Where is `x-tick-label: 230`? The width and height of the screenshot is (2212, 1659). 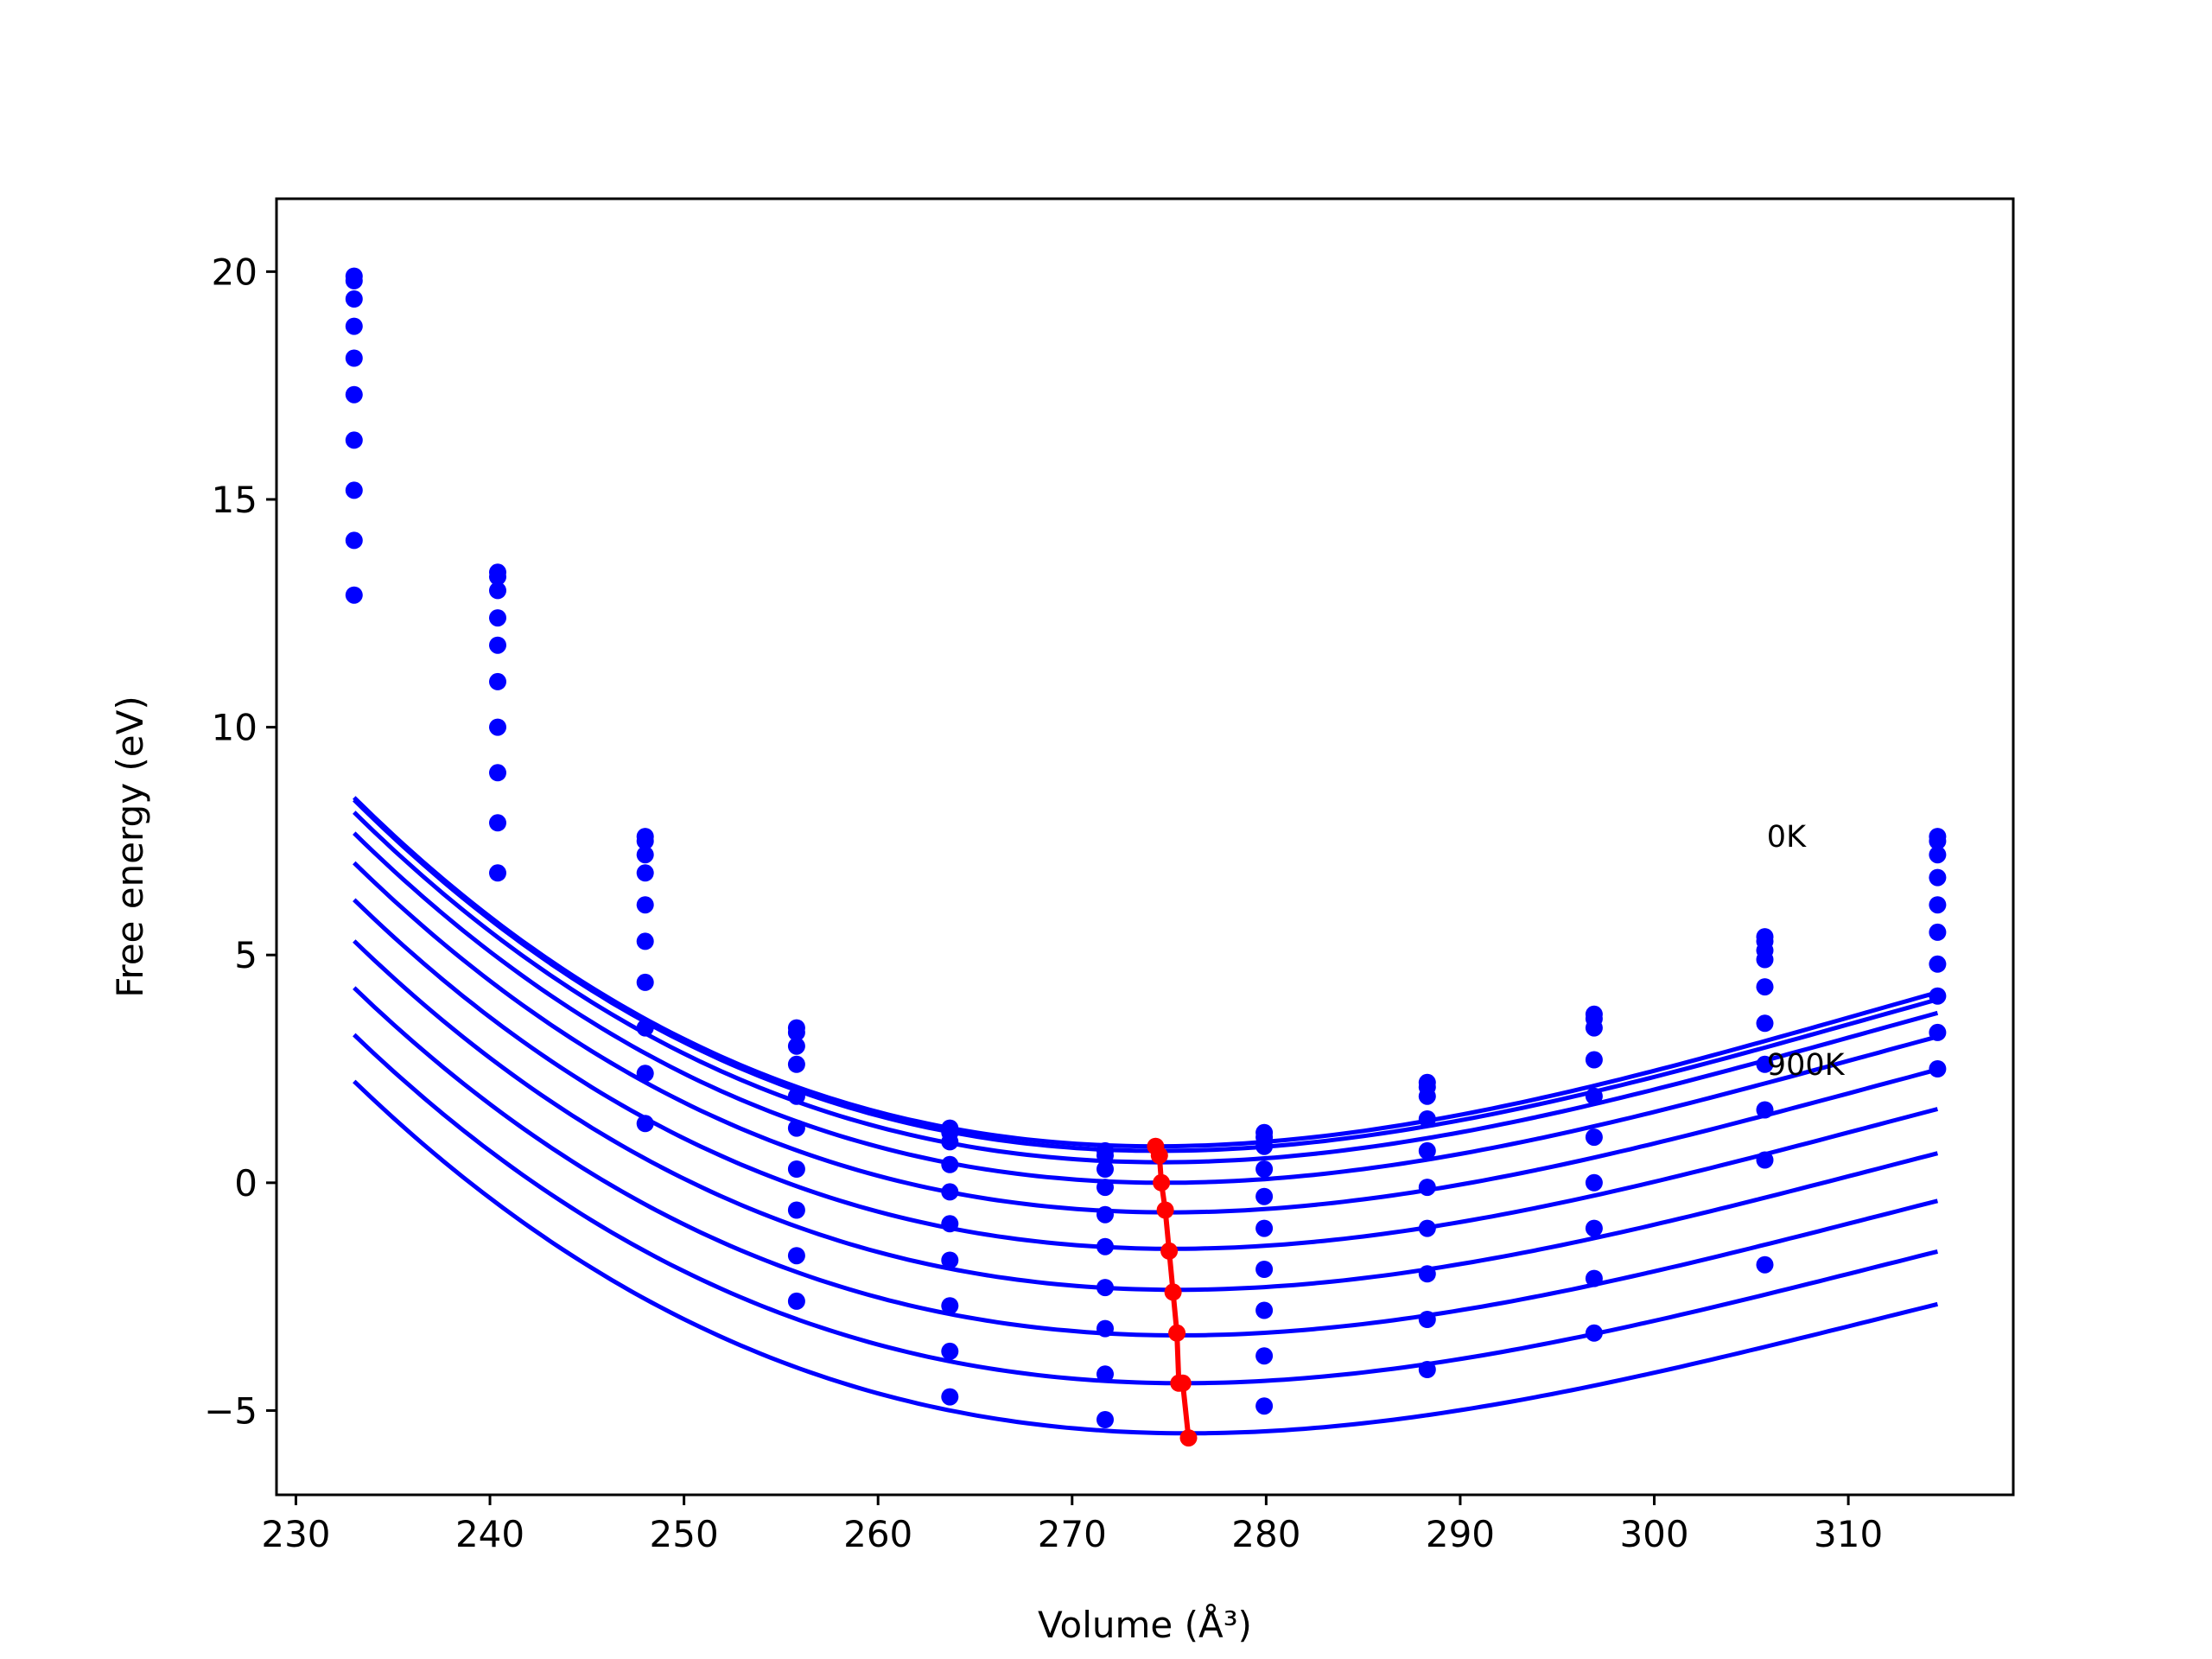
x-tick-label: 230 is located at coordinates (295, 1534).